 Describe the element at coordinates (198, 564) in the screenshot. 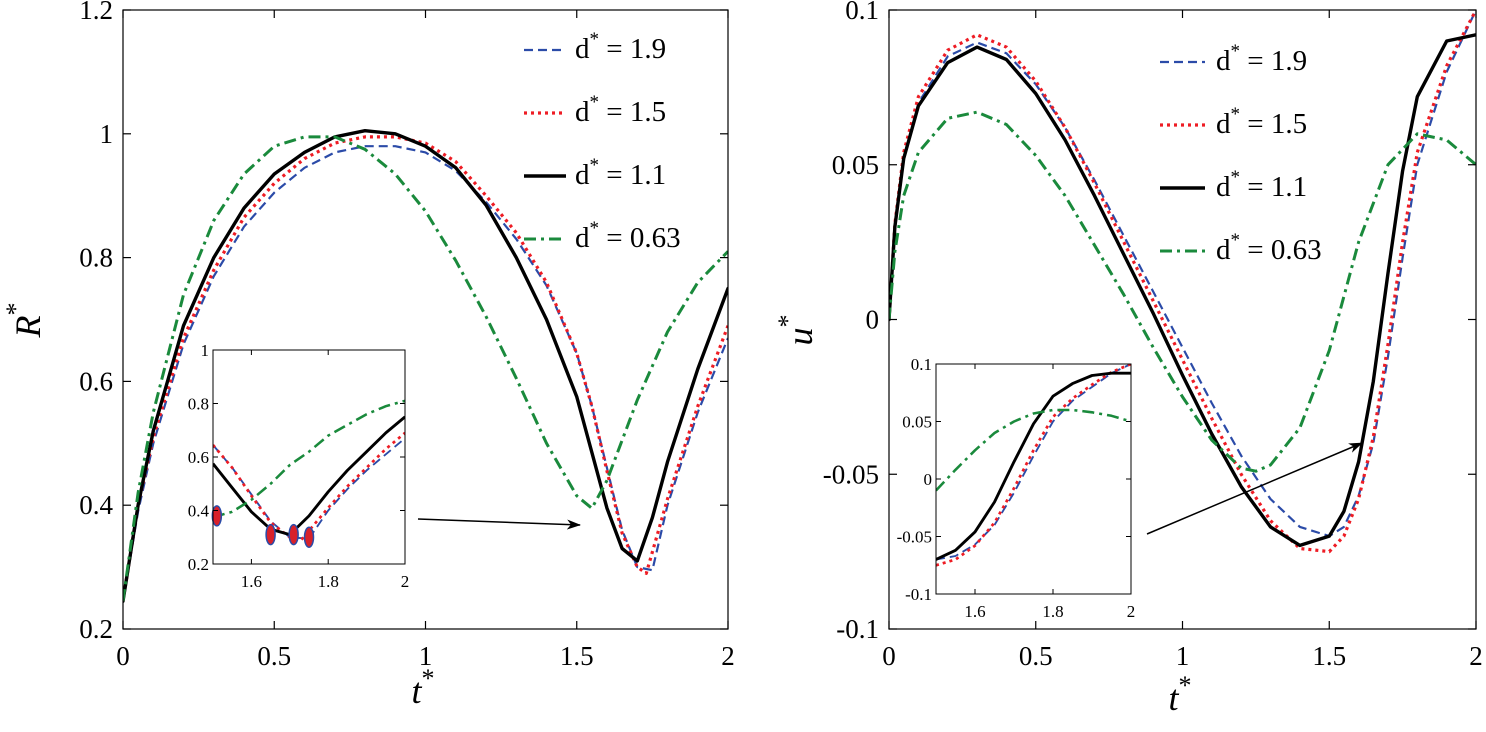

I see `inset-y-tick-label: 0.2` at that location.